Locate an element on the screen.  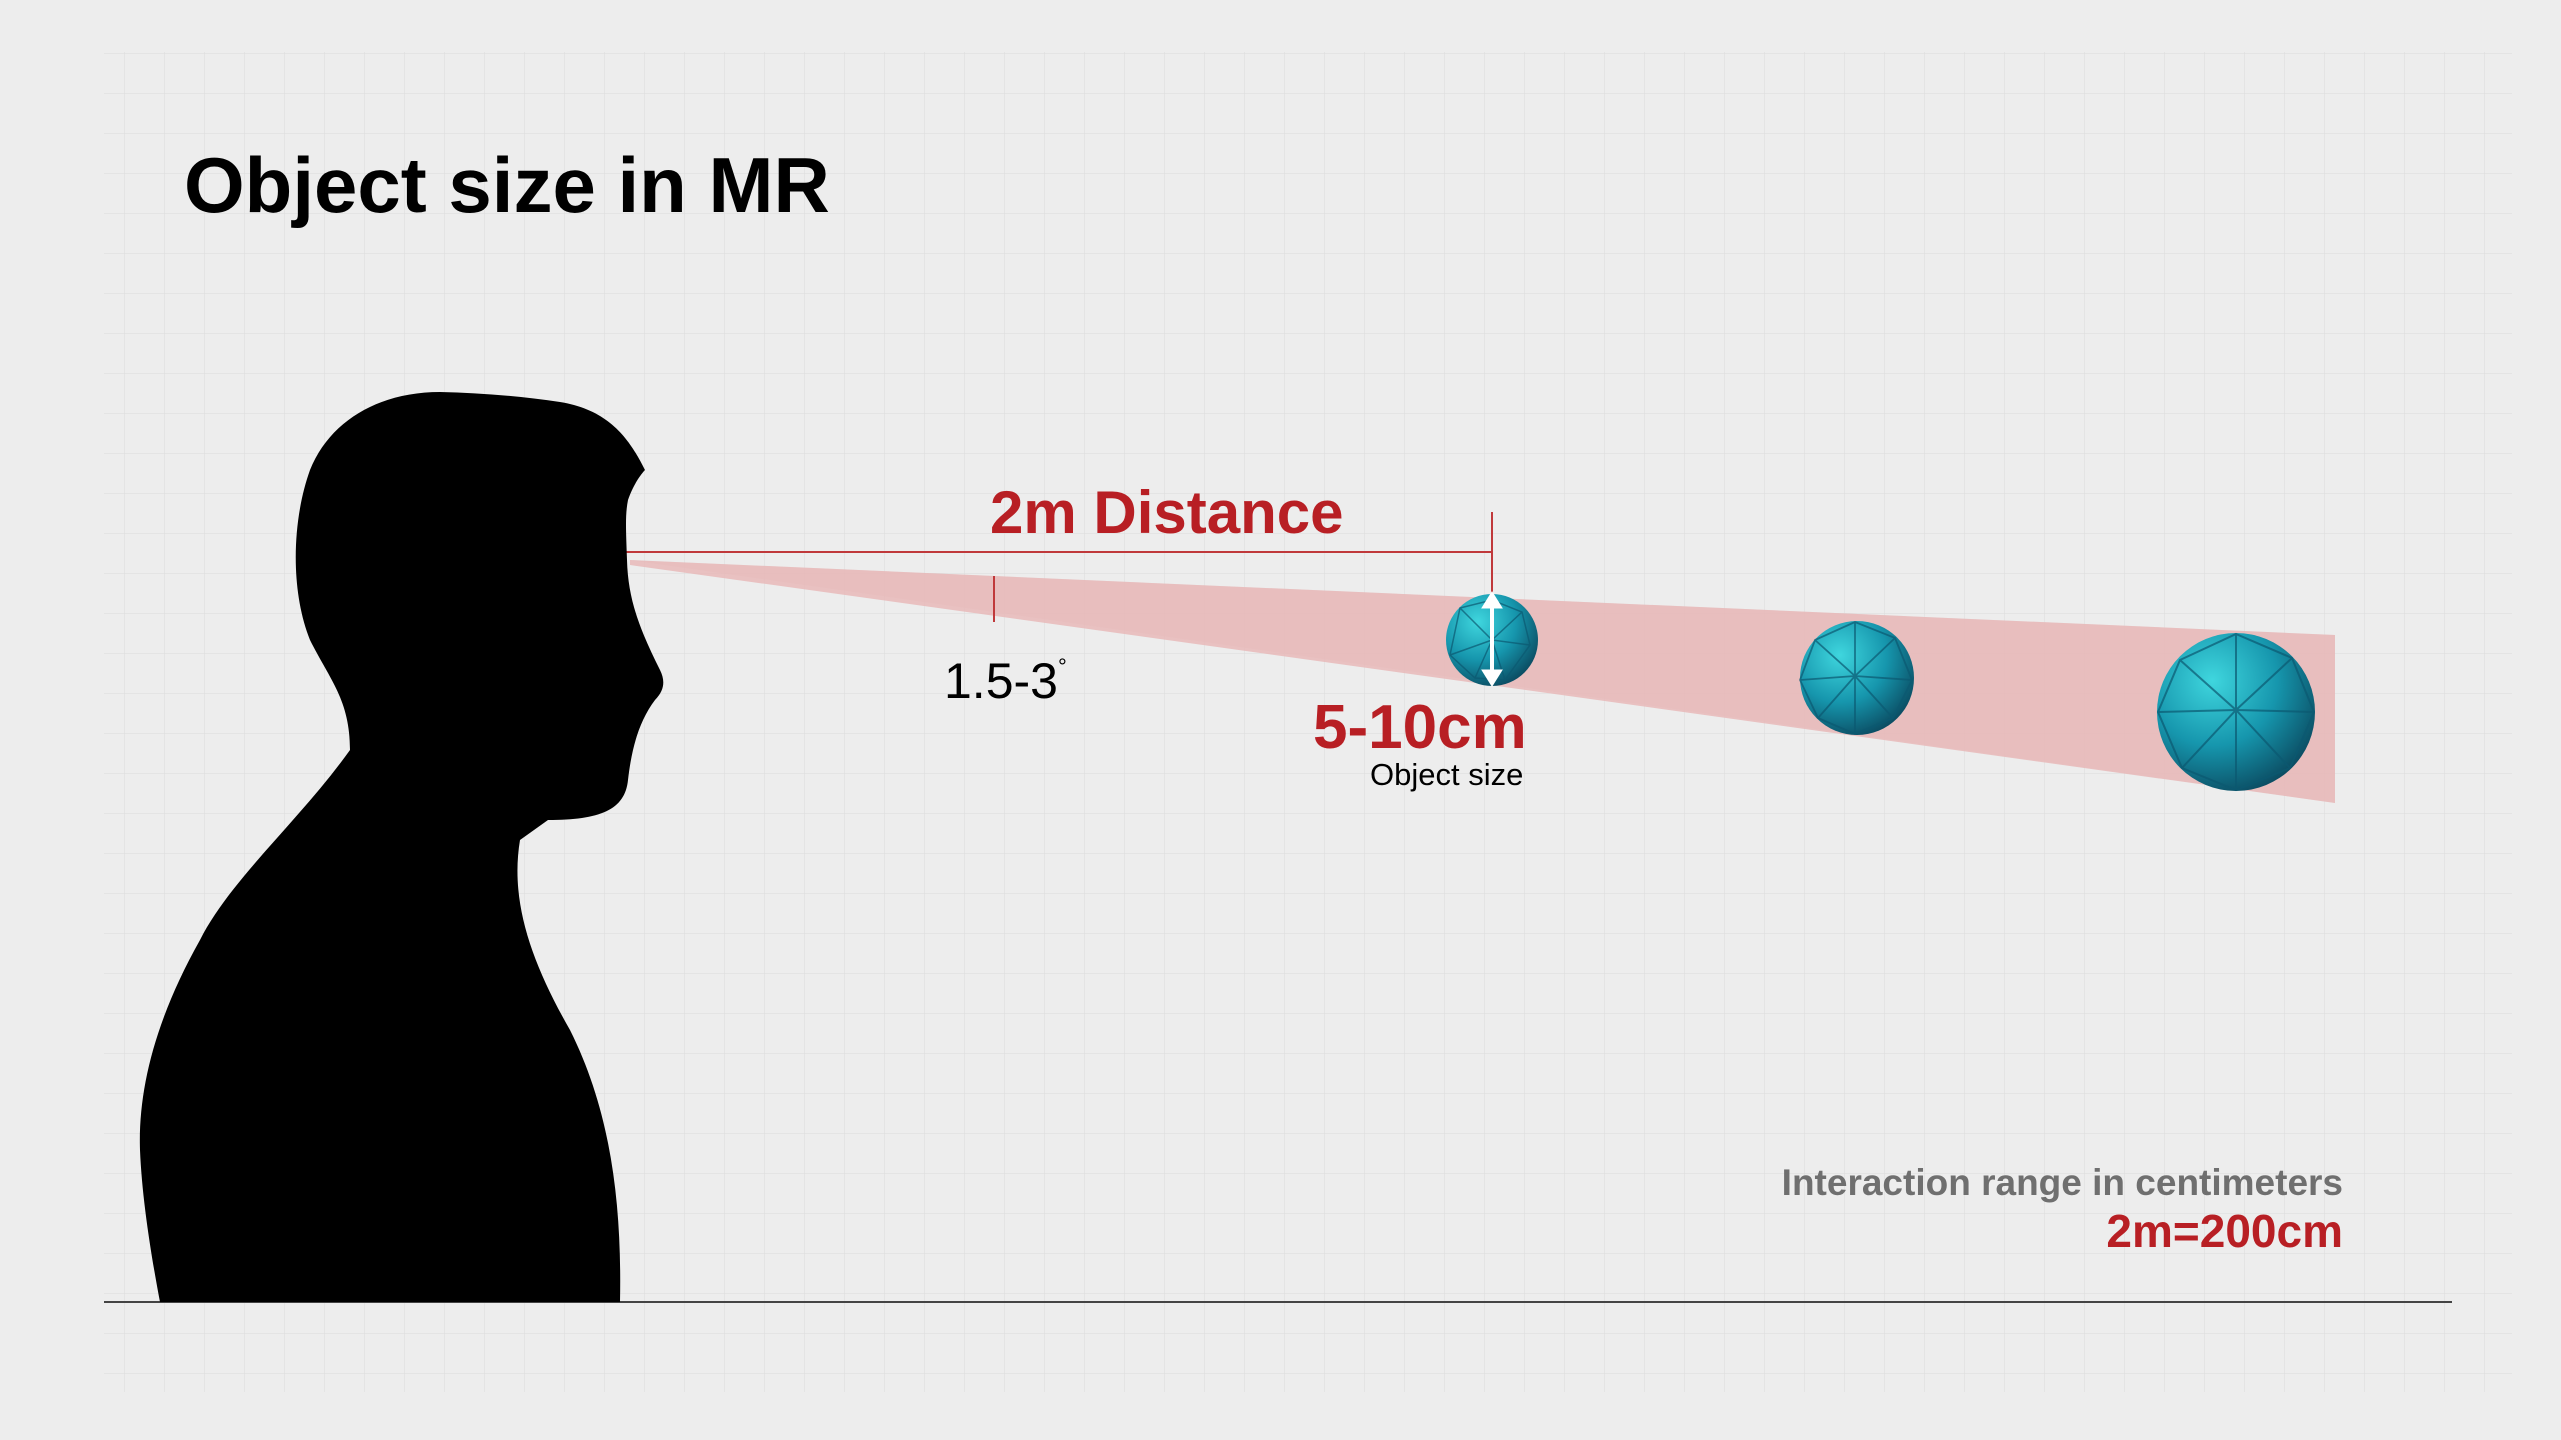
distance-label: 2m Distance is located at coordinates (1167, 512).